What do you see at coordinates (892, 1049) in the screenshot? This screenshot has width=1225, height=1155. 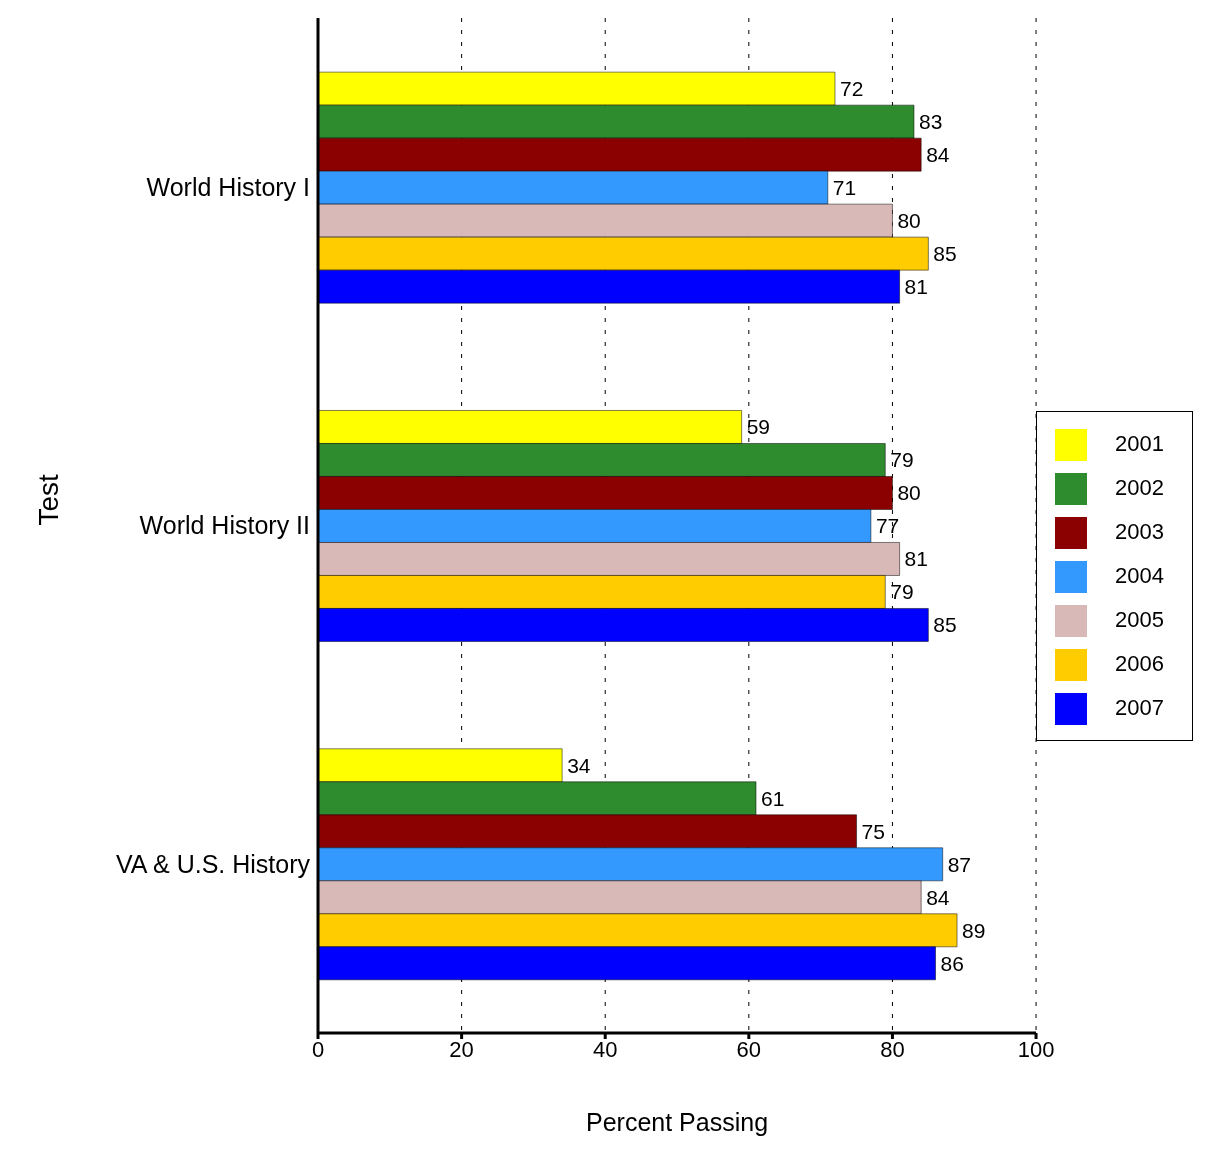 I see `x-tick-label: 80` at bounding box center [892, 1049].